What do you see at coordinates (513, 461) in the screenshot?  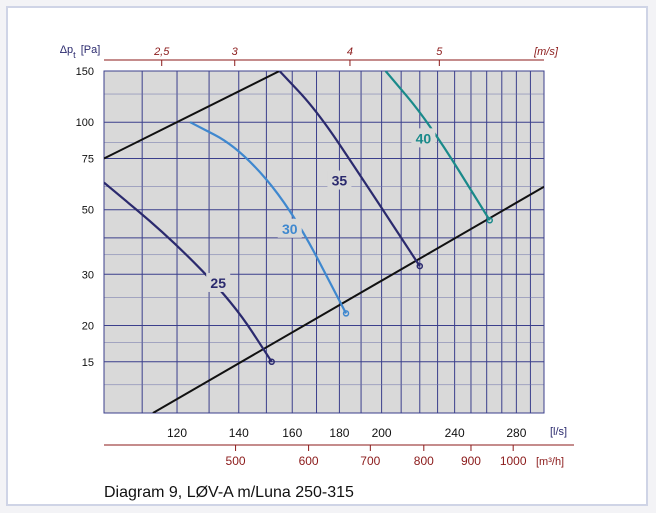 I see `x-tick-label-m3h: 1000` at bounding box center [513, 461].